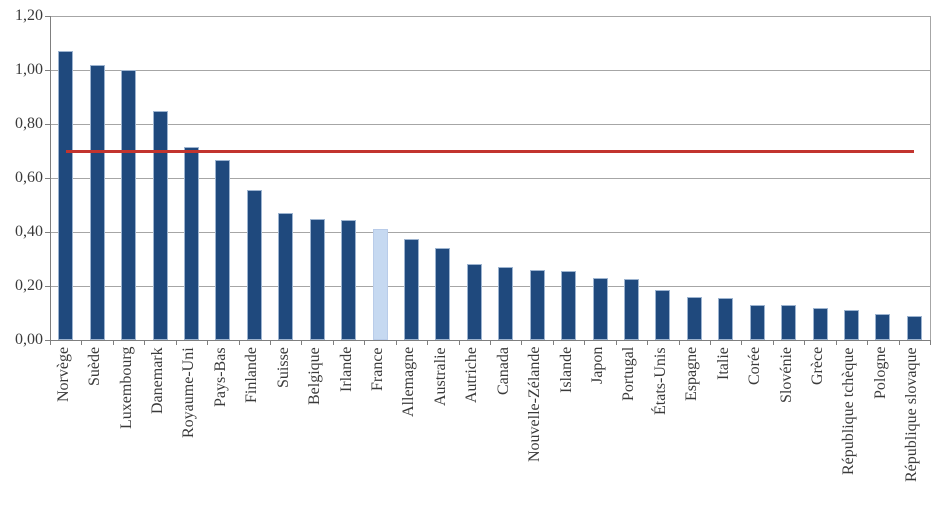 This screenshot has width=947, height=510. I want to click on x-axis-label: Australie, so click(440, 376).